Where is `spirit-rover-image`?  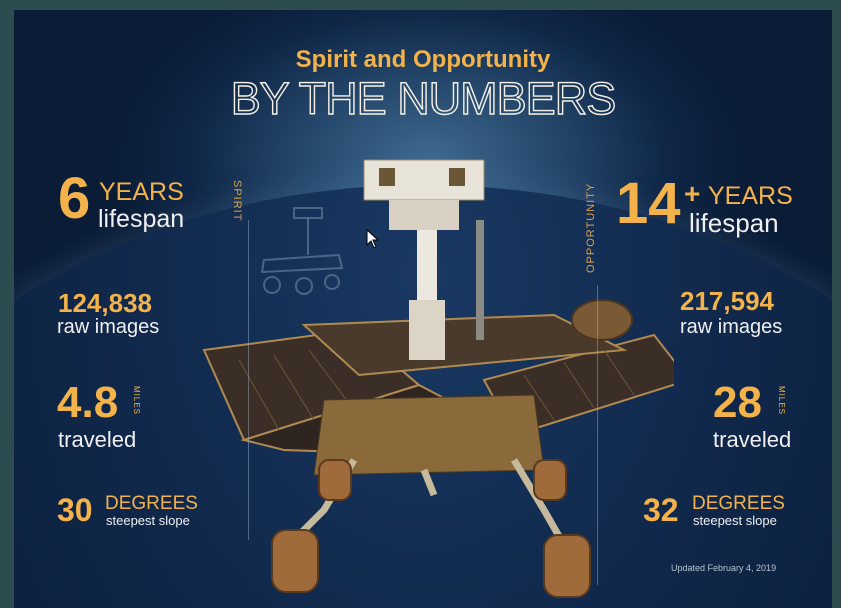
spirit-rover-image is located at coordinates (302, 251).